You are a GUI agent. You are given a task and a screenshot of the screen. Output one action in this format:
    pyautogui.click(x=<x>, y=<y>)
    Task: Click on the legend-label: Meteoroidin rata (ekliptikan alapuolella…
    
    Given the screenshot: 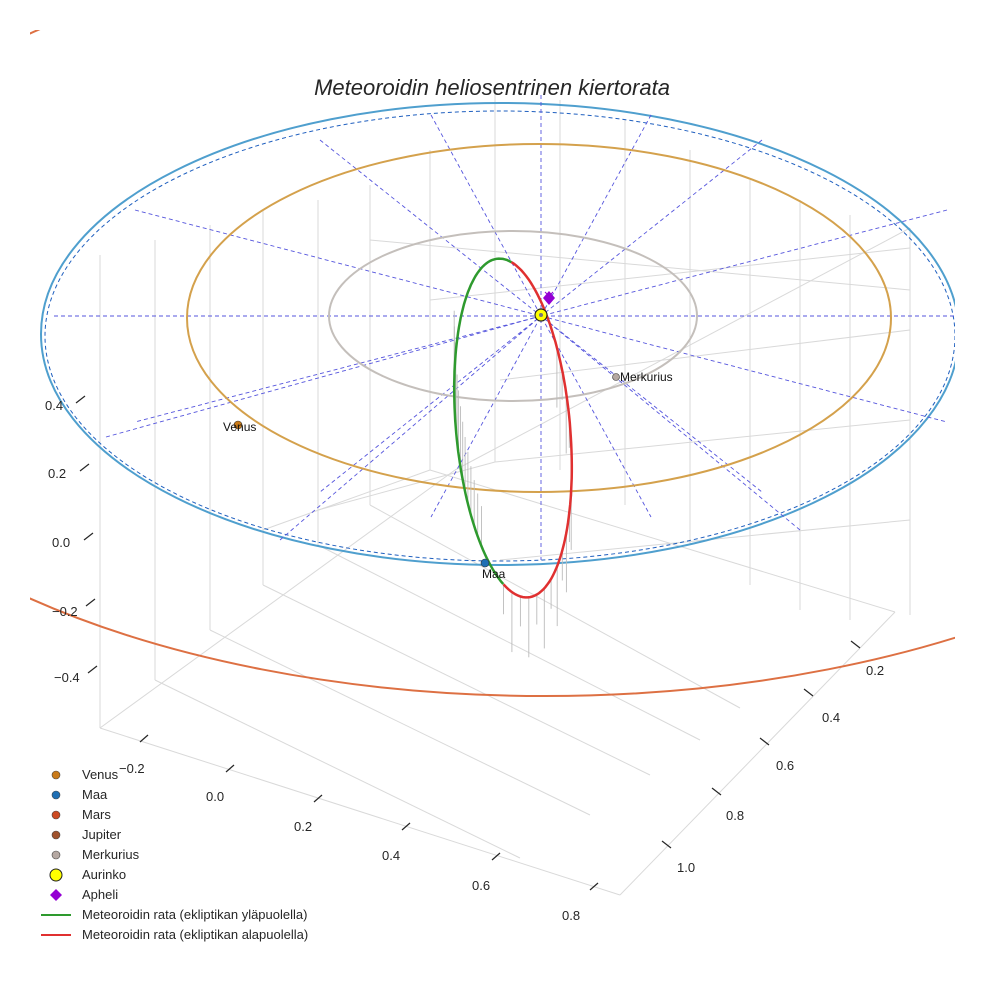 What is the action you would take?
    pyautogui.click(x=195, y=934)
    